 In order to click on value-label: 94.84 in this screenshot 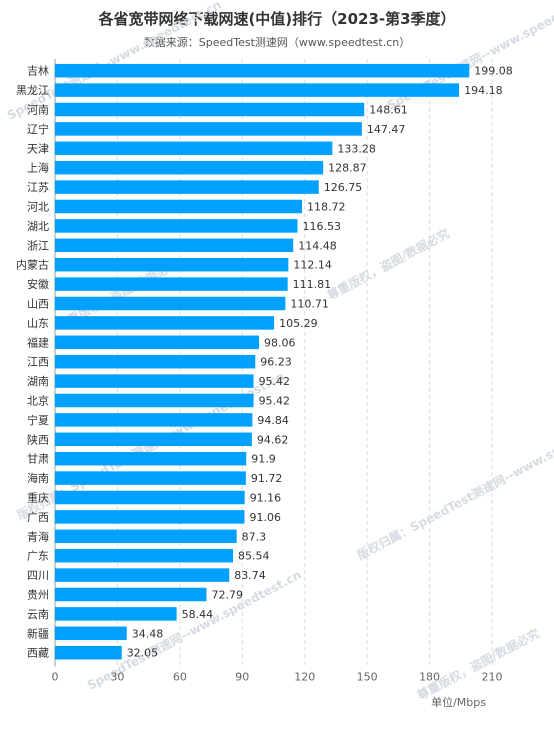, I will do `click(273, 420)`.